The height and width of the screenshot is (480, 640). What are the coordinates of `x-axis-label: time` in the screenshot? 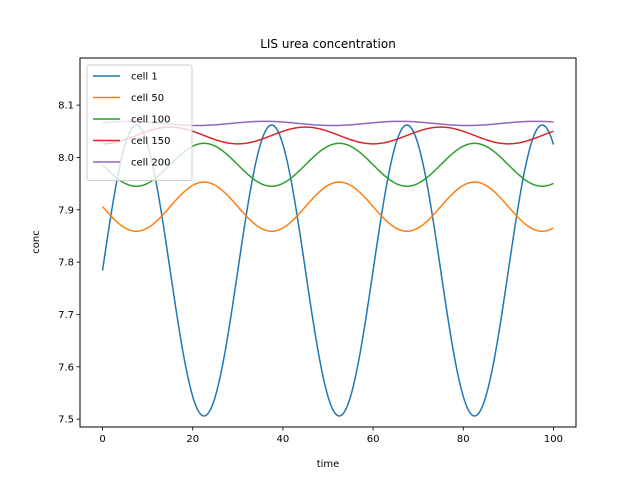 It's located at (328, 464).